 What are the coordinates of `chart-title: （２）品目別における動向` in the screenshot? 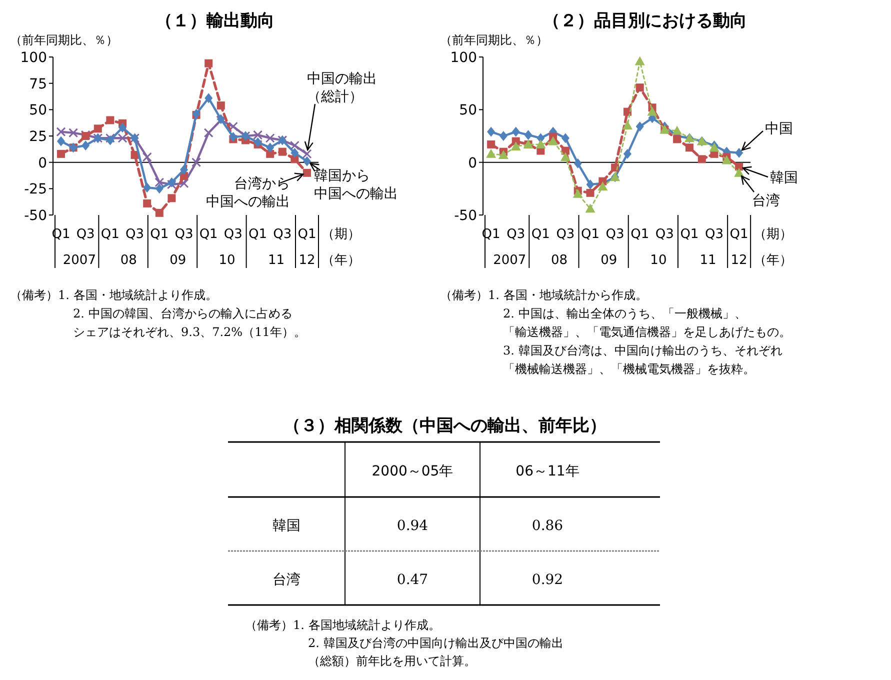 It's located at (645, 21).